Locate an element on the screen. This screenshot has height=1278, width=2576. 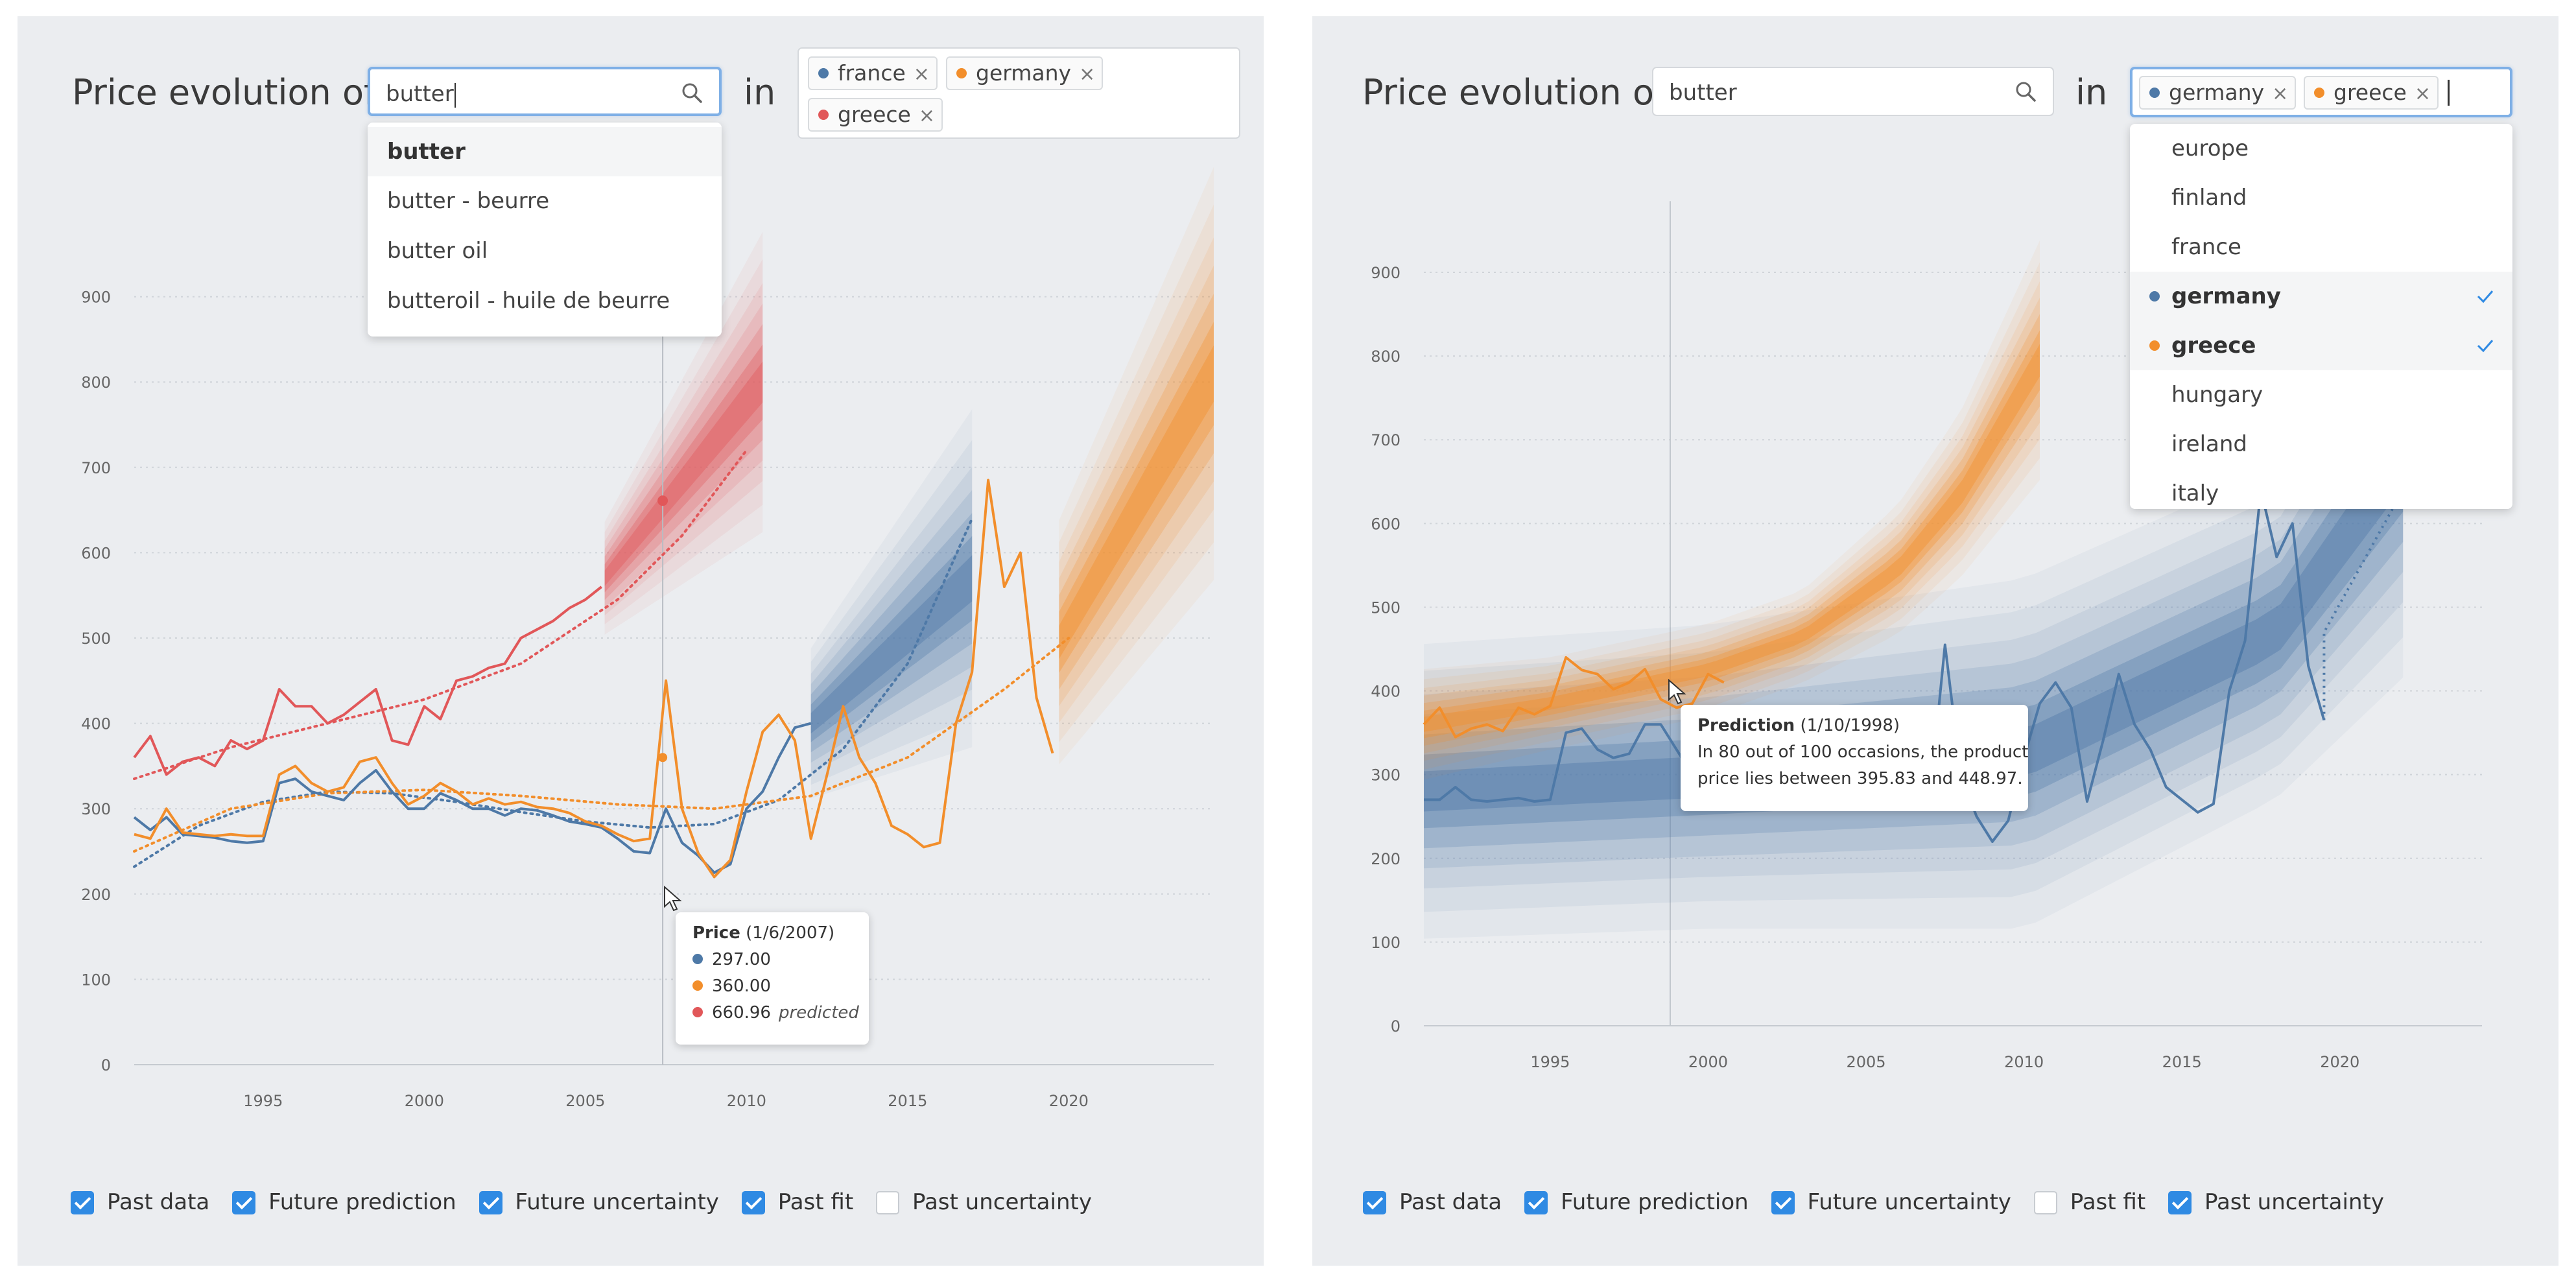
checkbox-label: Past fit is located at coordinates (2108, 1202).